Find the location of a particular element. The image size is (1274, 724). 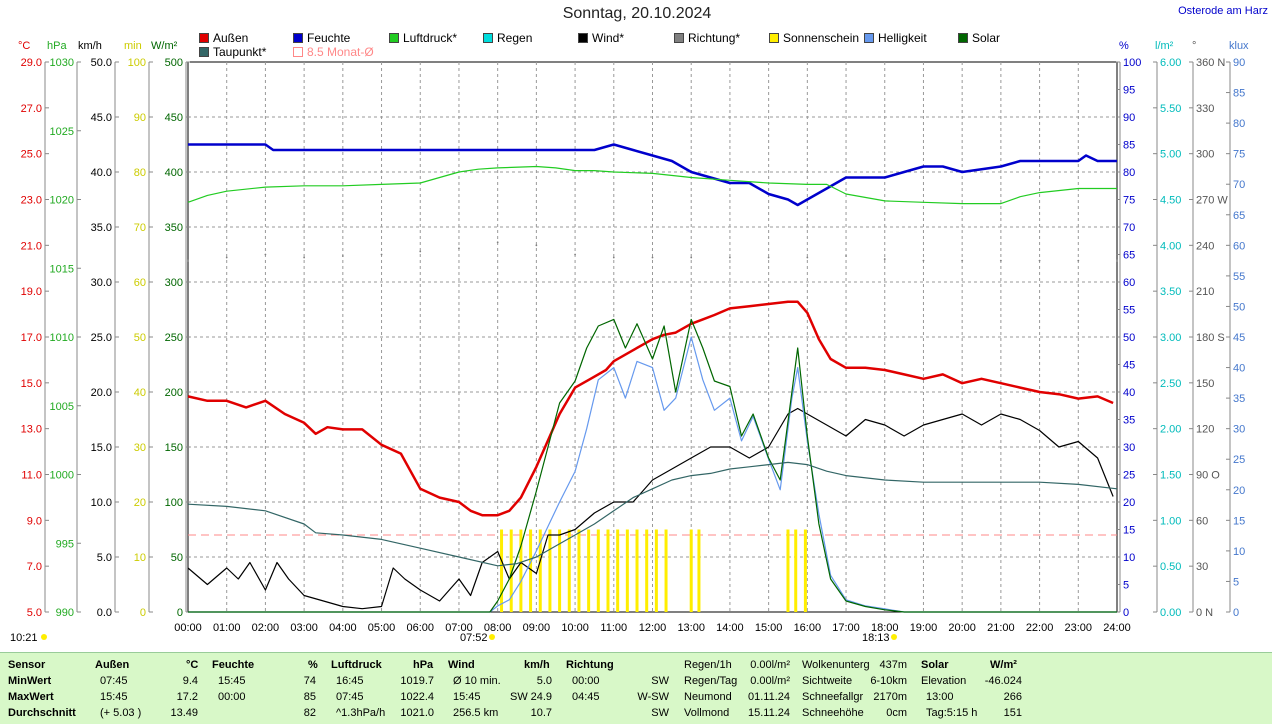

x-tick-label: 15:00 is located at coordinates (769, 628).